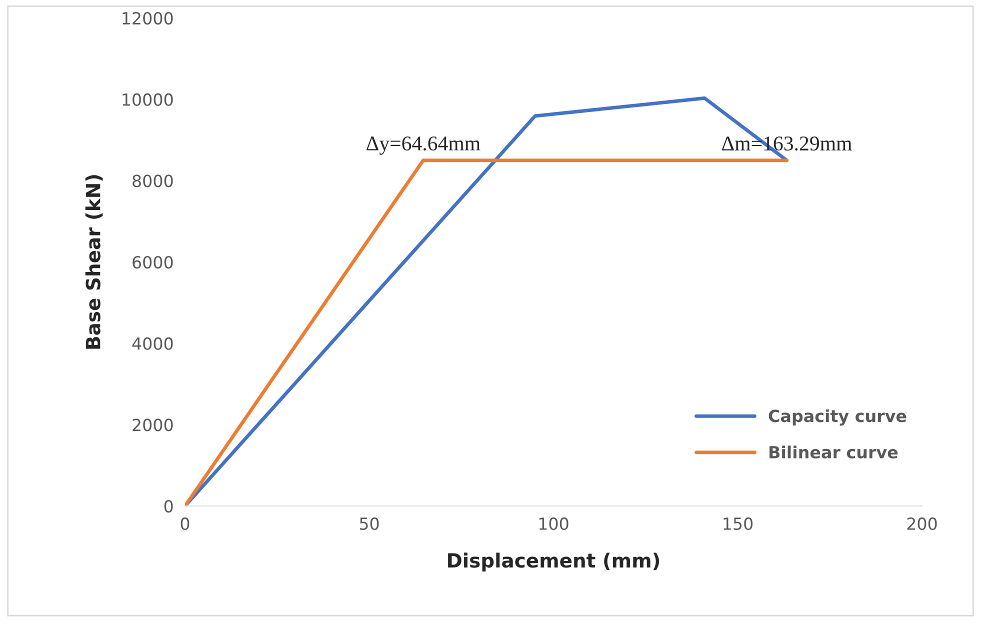  What do you see at coordinates (834, 452) in the screenshot?
I see `legend-label: Bilinear curve` at bounding box center [834, 452].